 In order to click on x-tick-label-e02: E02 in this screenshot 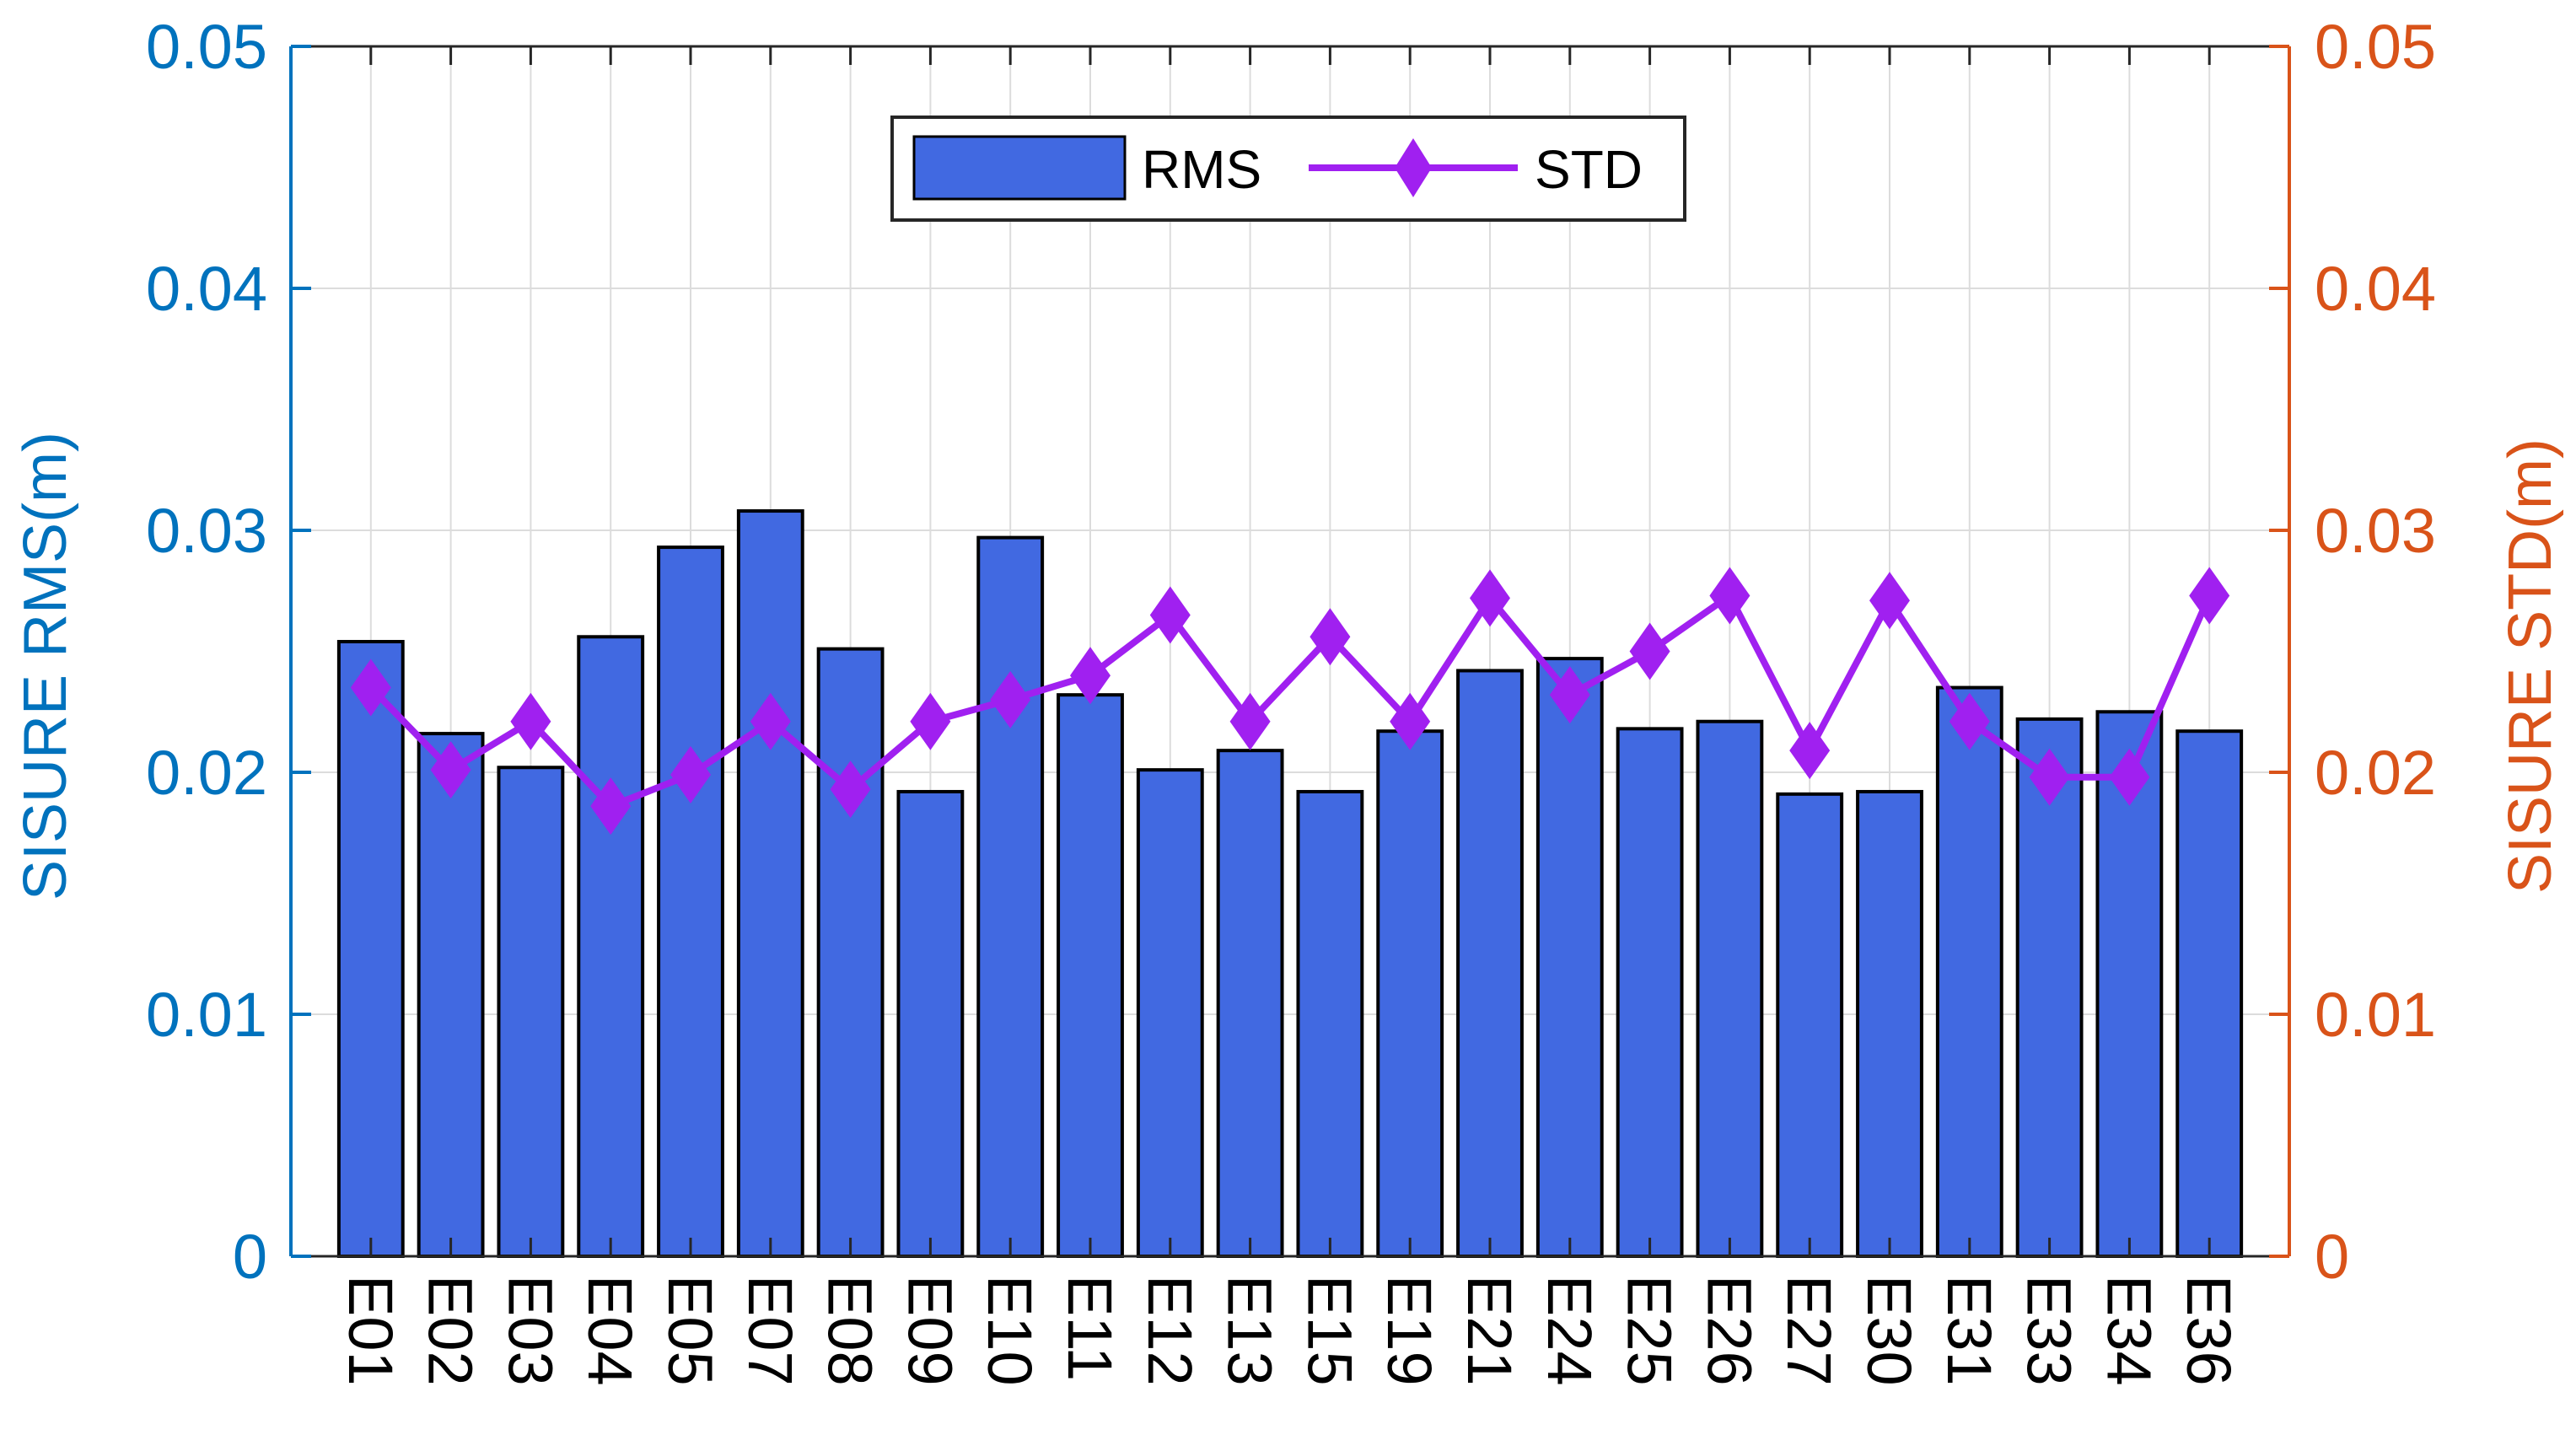, I will do `click(451, 1330)`.